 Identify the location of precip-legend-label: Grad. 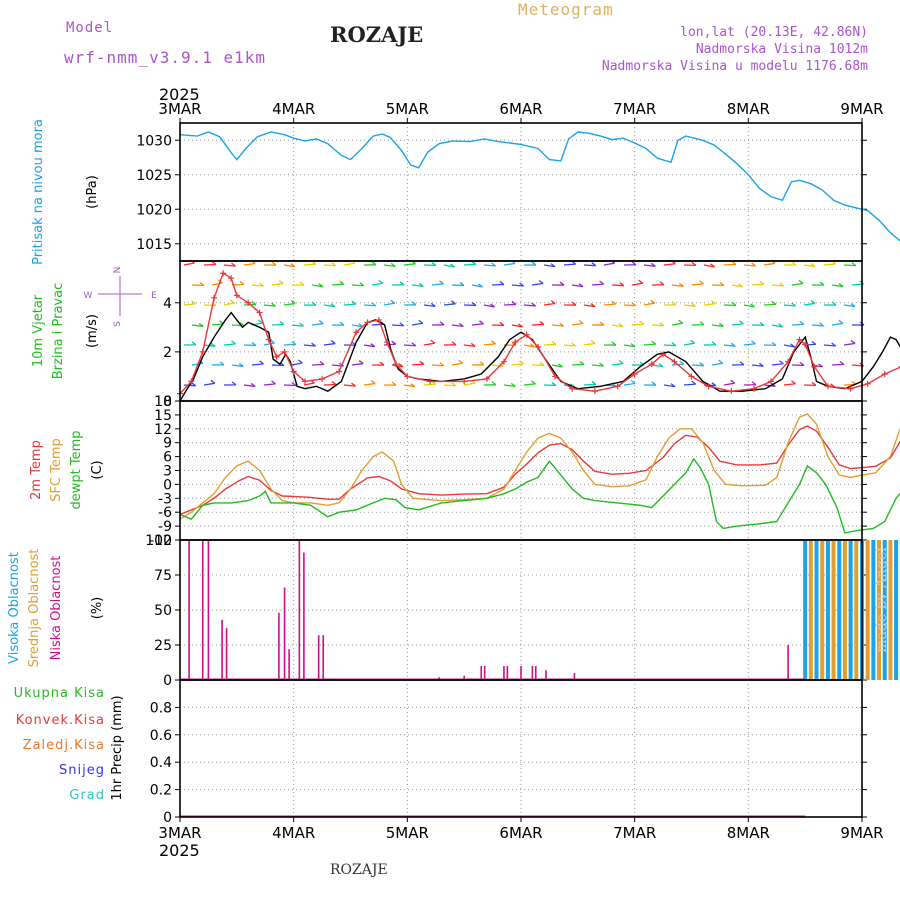
(87, 795).